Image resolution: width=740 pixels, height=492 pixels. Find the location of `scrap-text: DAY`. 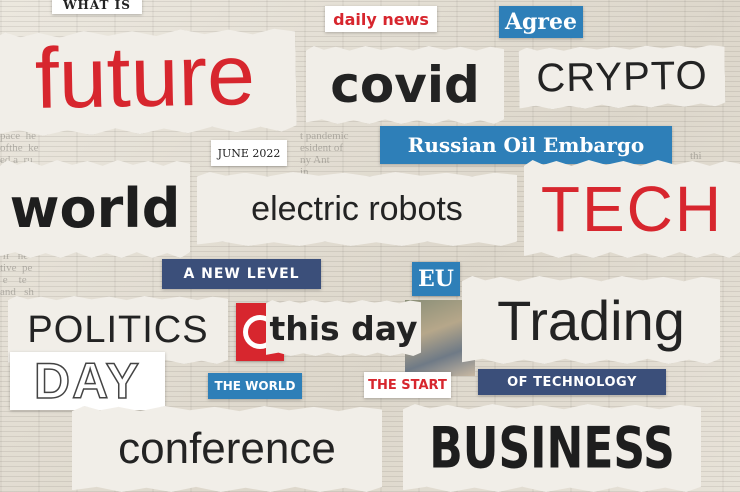

scrap-text: DAY is located at coordinates (87, 381).